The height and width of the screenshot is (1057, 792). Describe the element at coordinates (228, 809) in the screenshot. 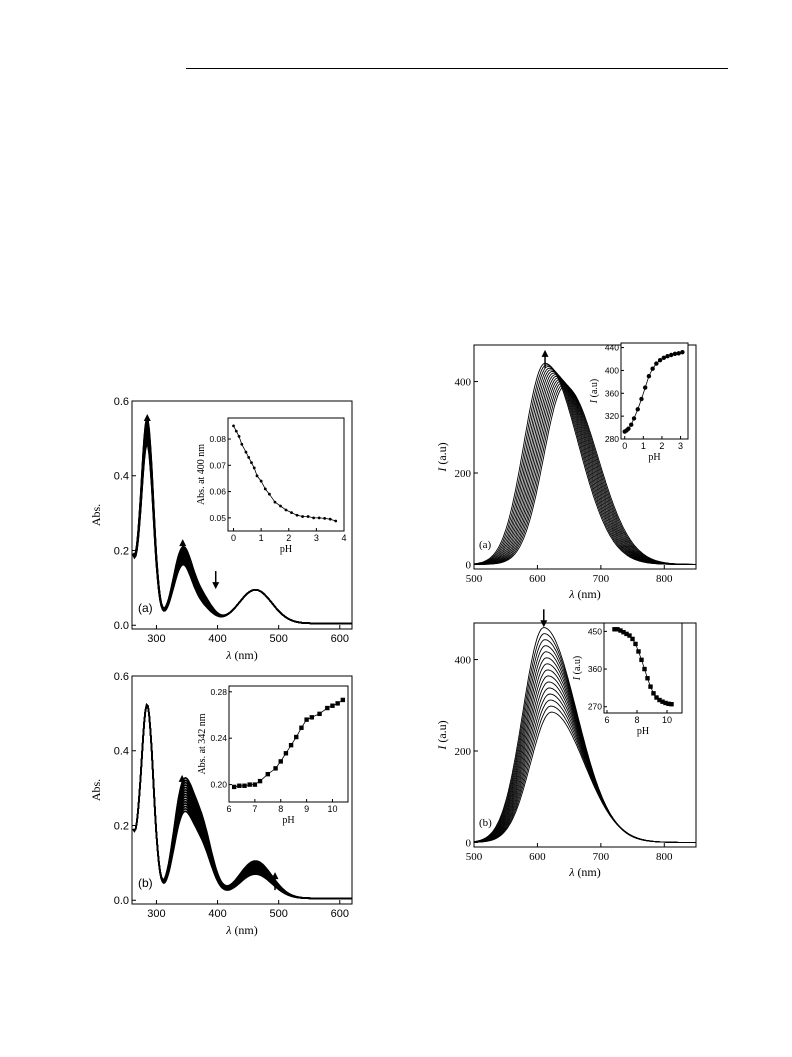

I see `inset-x-tick-label: 6` at that location.